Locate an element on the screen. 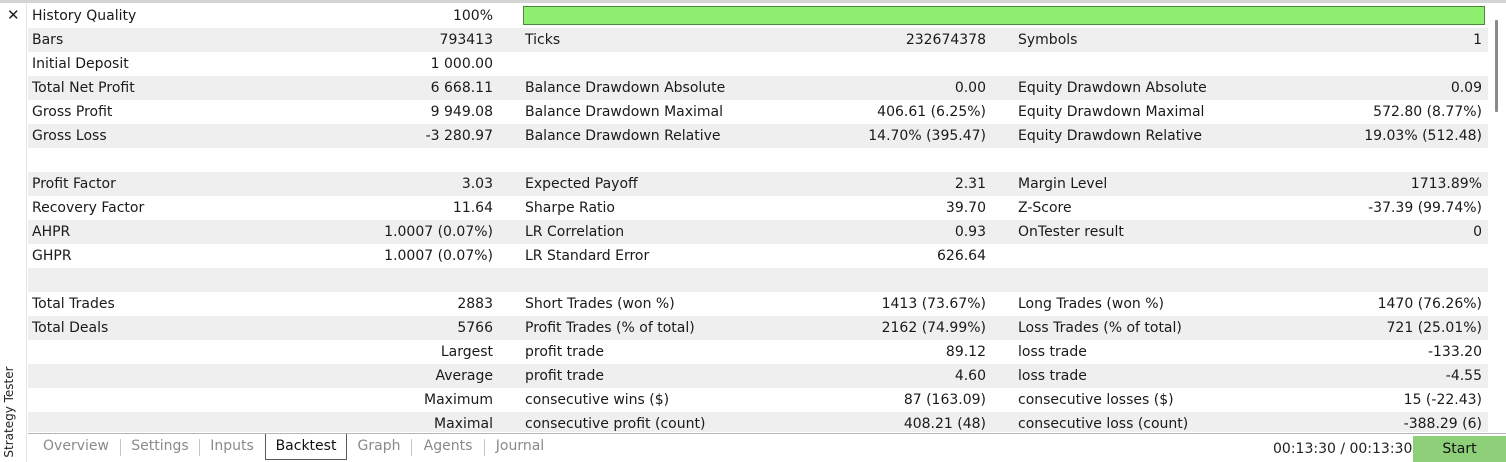 This screenshot has width=1506, height=462. row-label: Short Trades (won %) is located at coordinates (600, 304).